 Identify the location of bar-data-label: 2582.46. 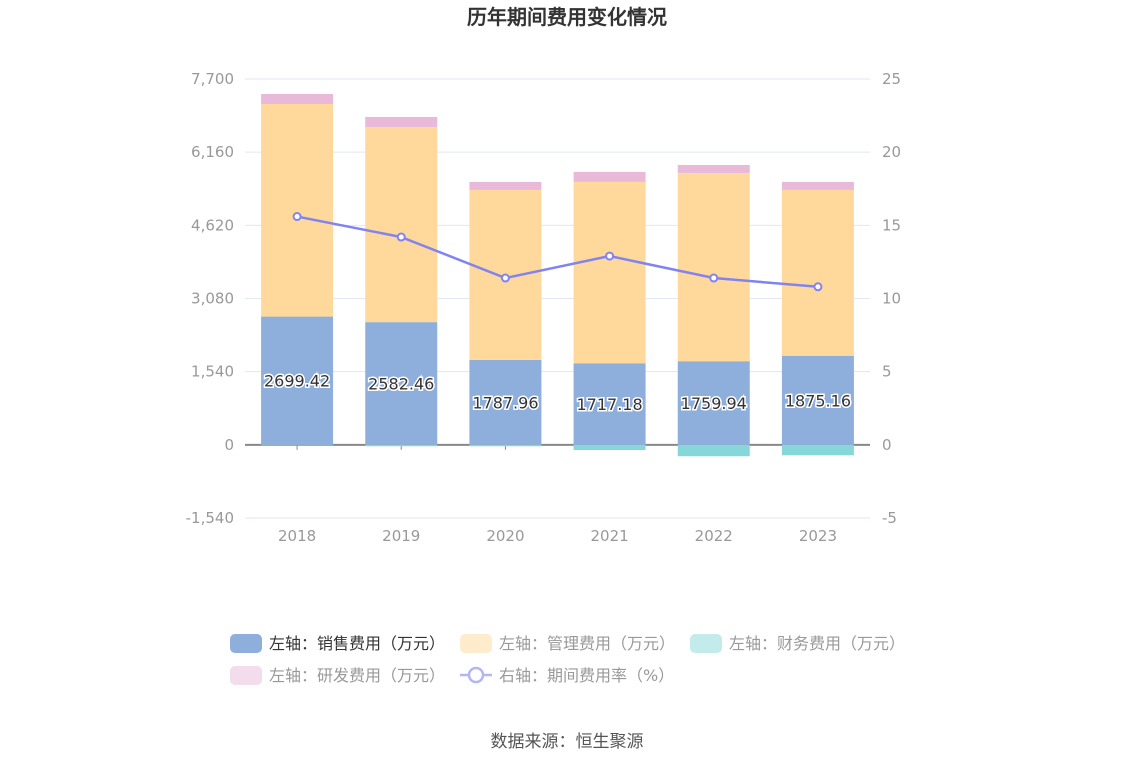
(401, 383).